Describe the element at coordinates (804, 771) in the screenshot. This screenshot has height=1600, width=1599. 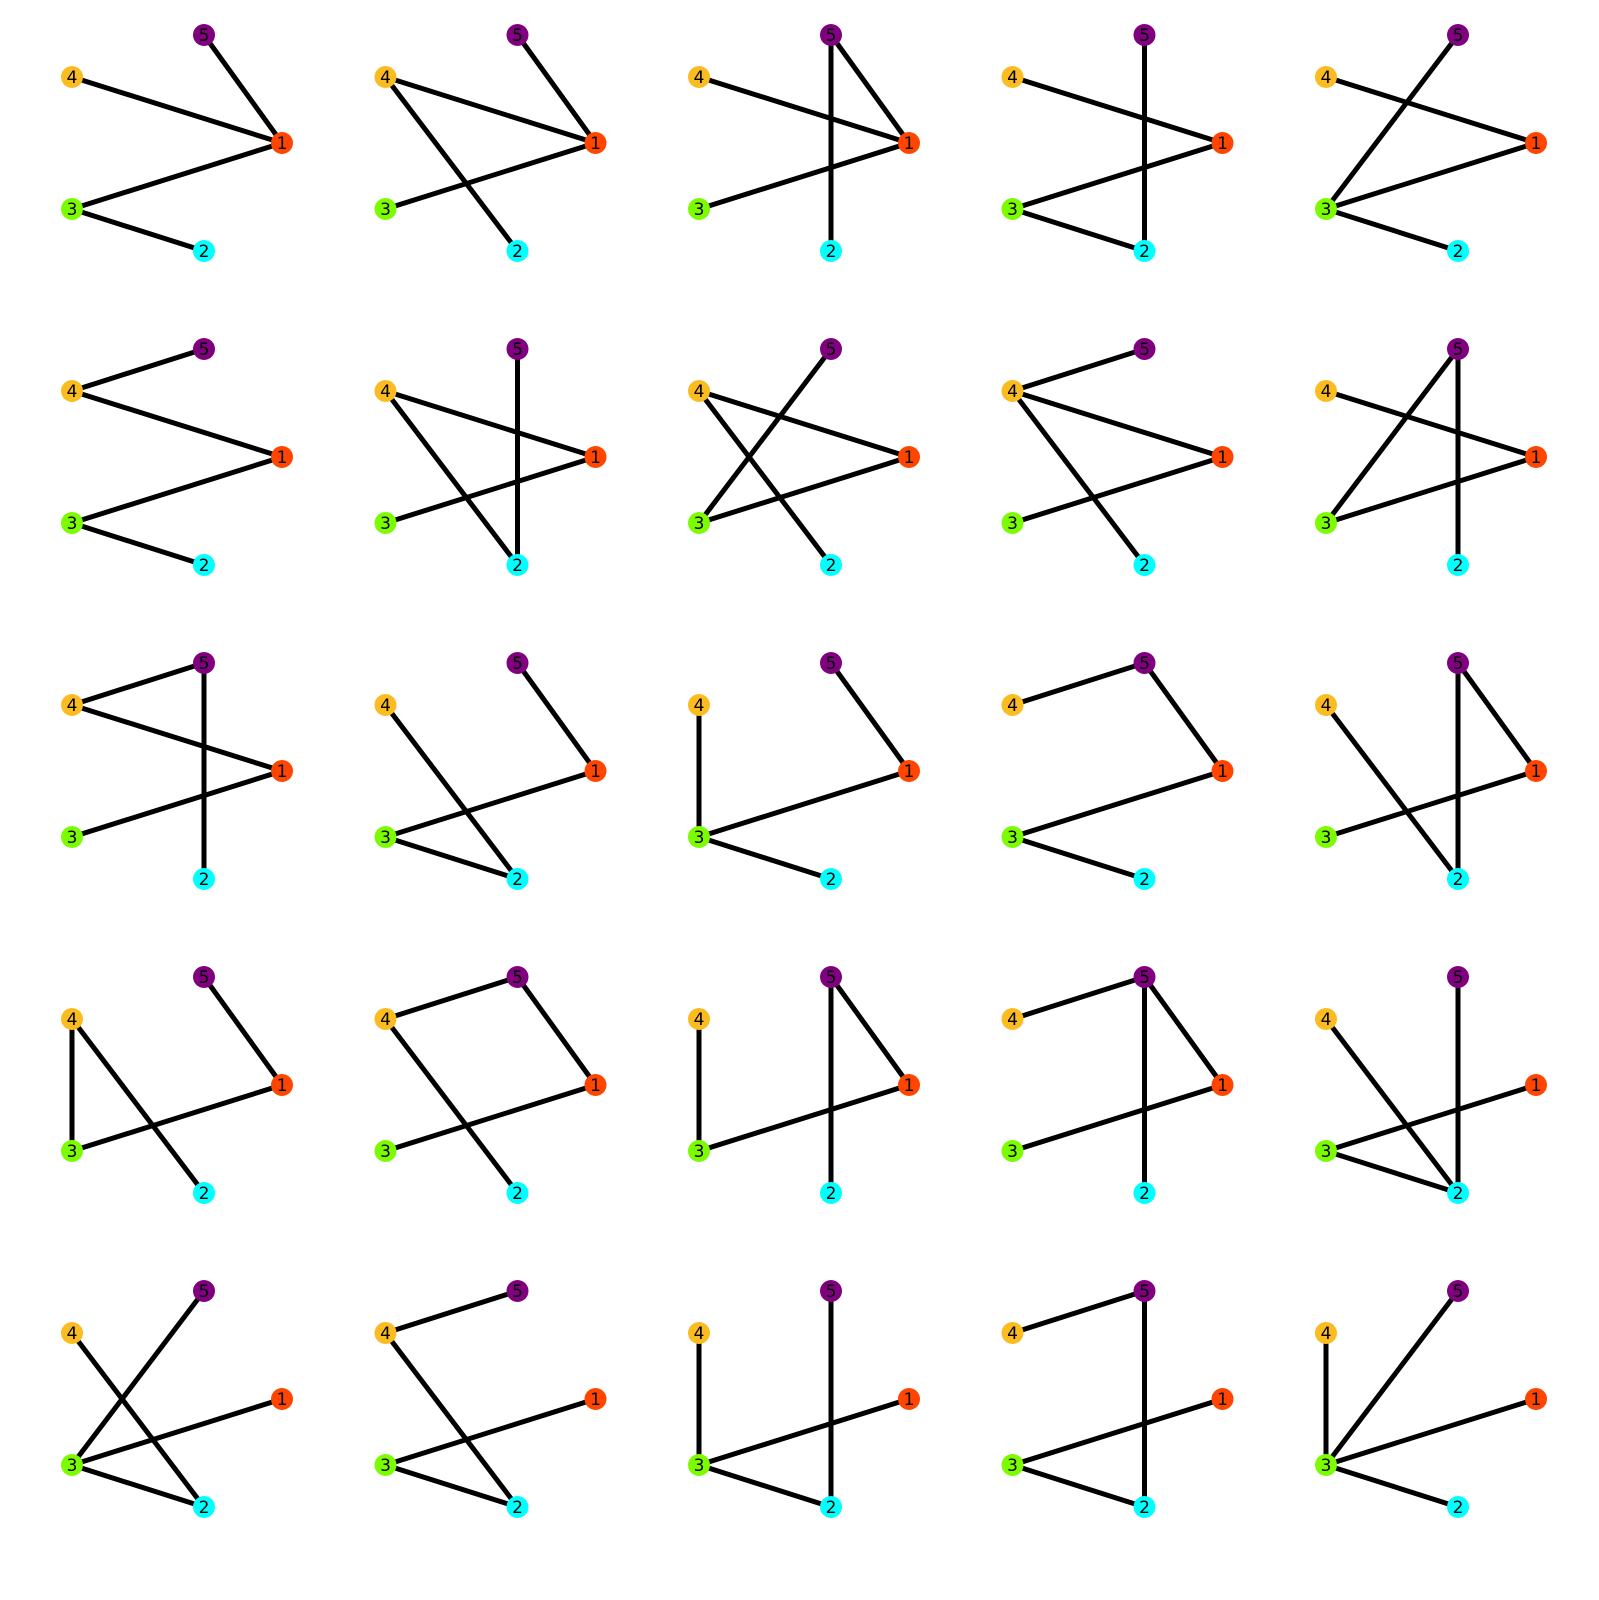
I see `graph-panel-13: 1 2 3 4 5` at that location.